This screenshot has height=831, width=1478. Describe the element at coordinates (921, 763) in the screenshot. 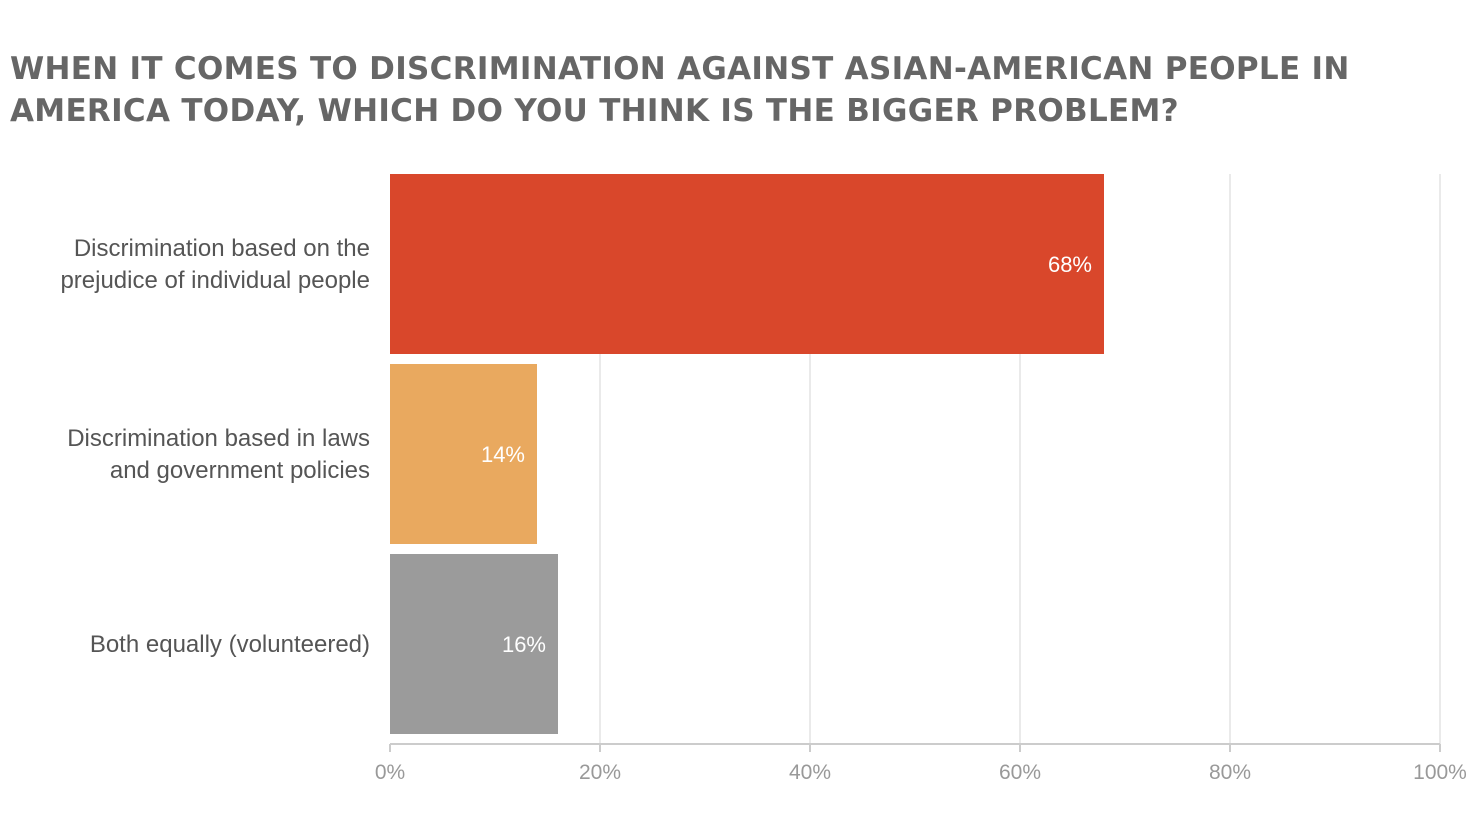

I see `x-axis: 0% 20% 40% 60% 80% 100%` at that location.